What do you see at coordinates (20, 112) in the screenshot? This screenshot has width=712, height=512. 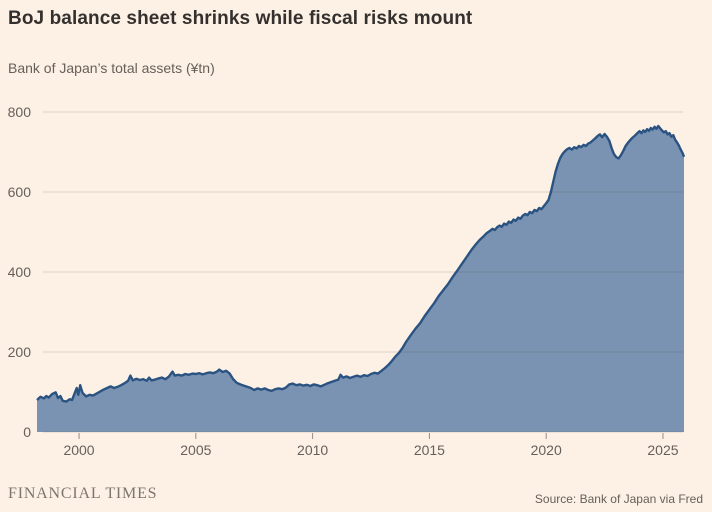 I see `y-axis-label-800: 800` at bounding box center [20, 112].